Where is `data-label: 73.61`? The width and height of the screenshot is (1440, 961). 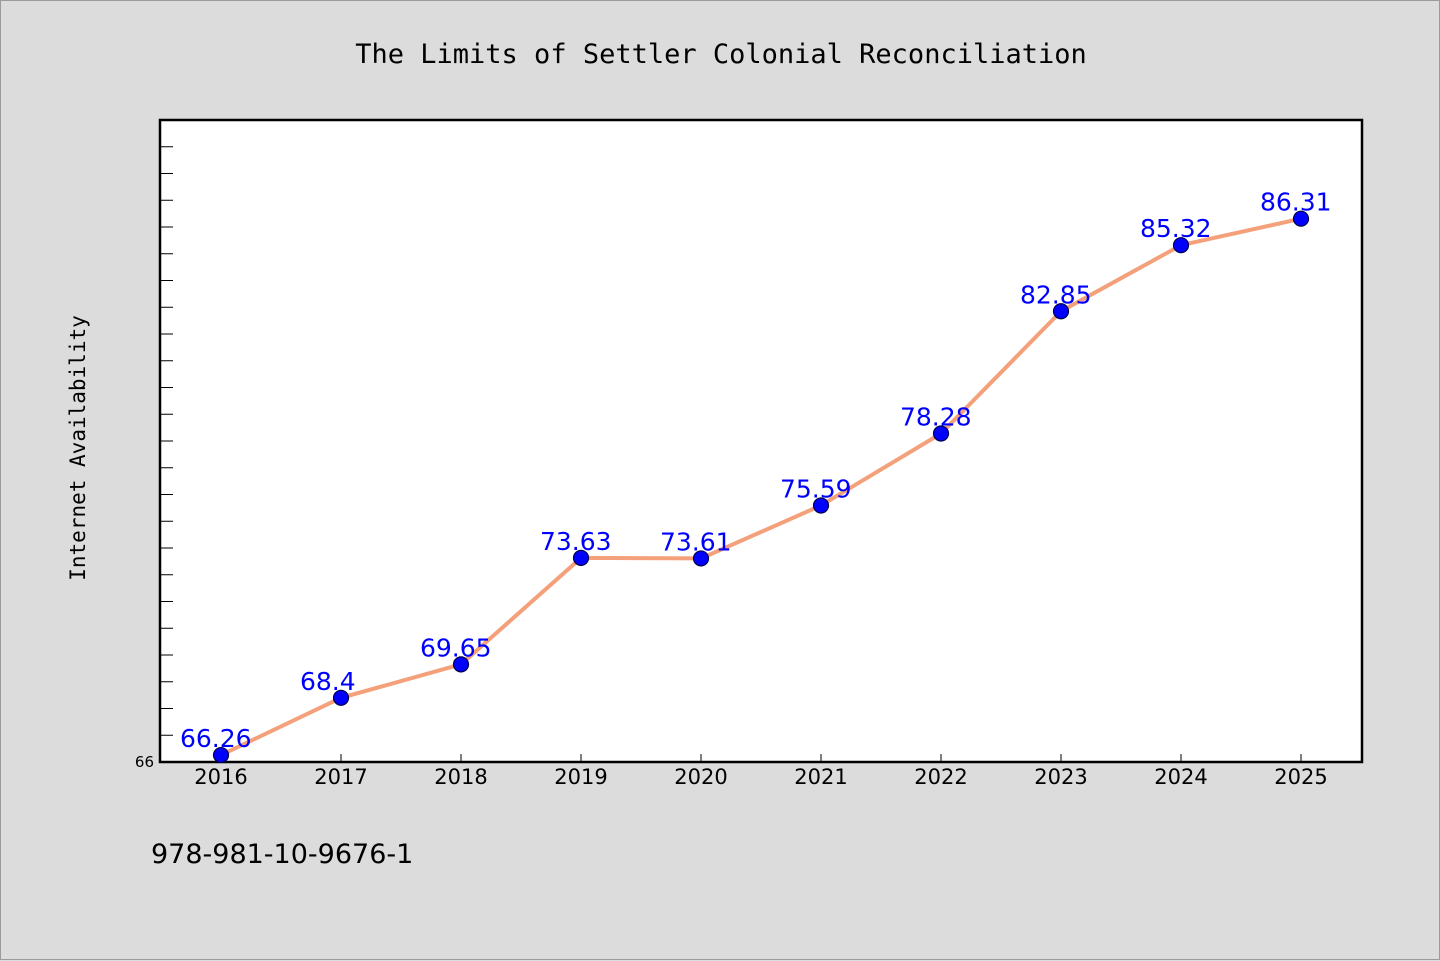 data-label: 73.61 is located at coordinates (696, 541).